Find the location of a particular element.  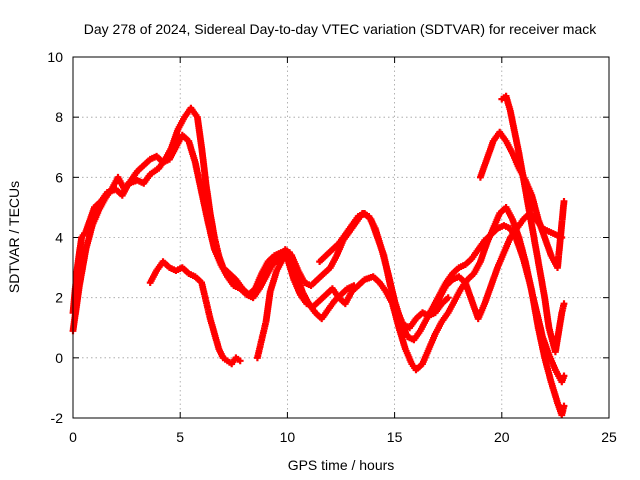

series-track-d is located at coordinates (306, 305).